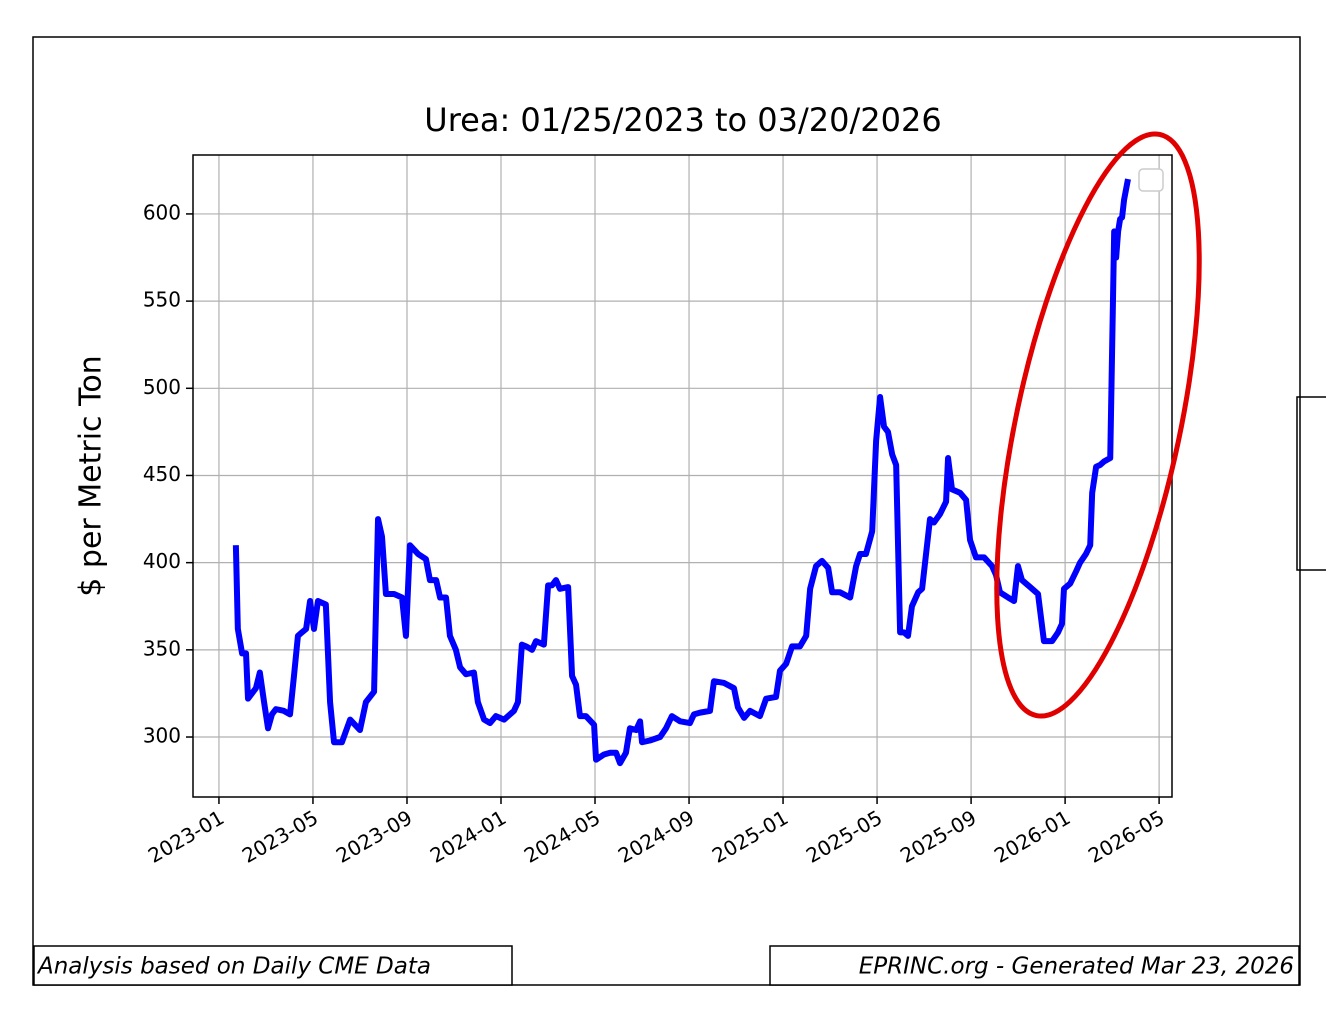 The height and width of the screenshot is (1024, 1326). I want to click on footer-left: Analysis based on Daily CME Data, so click(233, 967).